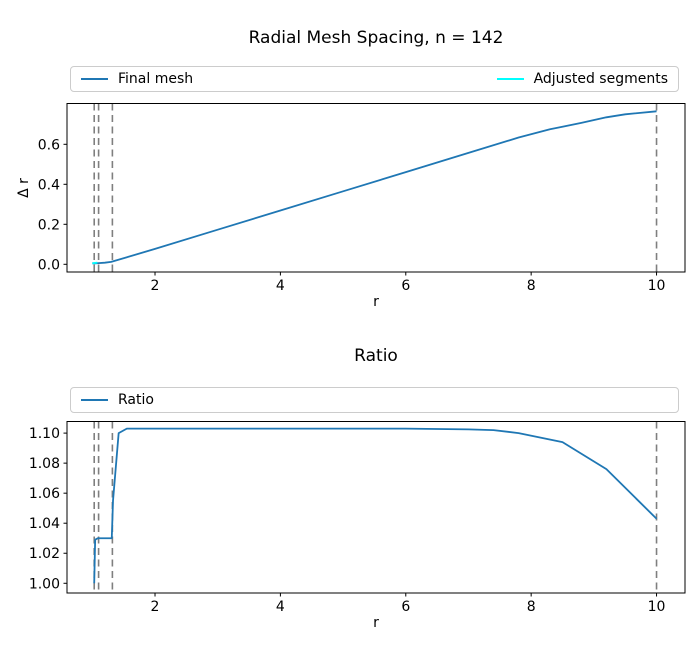  Describe the element at coordinates (49, 265) in the screenshot. I see `y-tick-label: 0.0` at that location.